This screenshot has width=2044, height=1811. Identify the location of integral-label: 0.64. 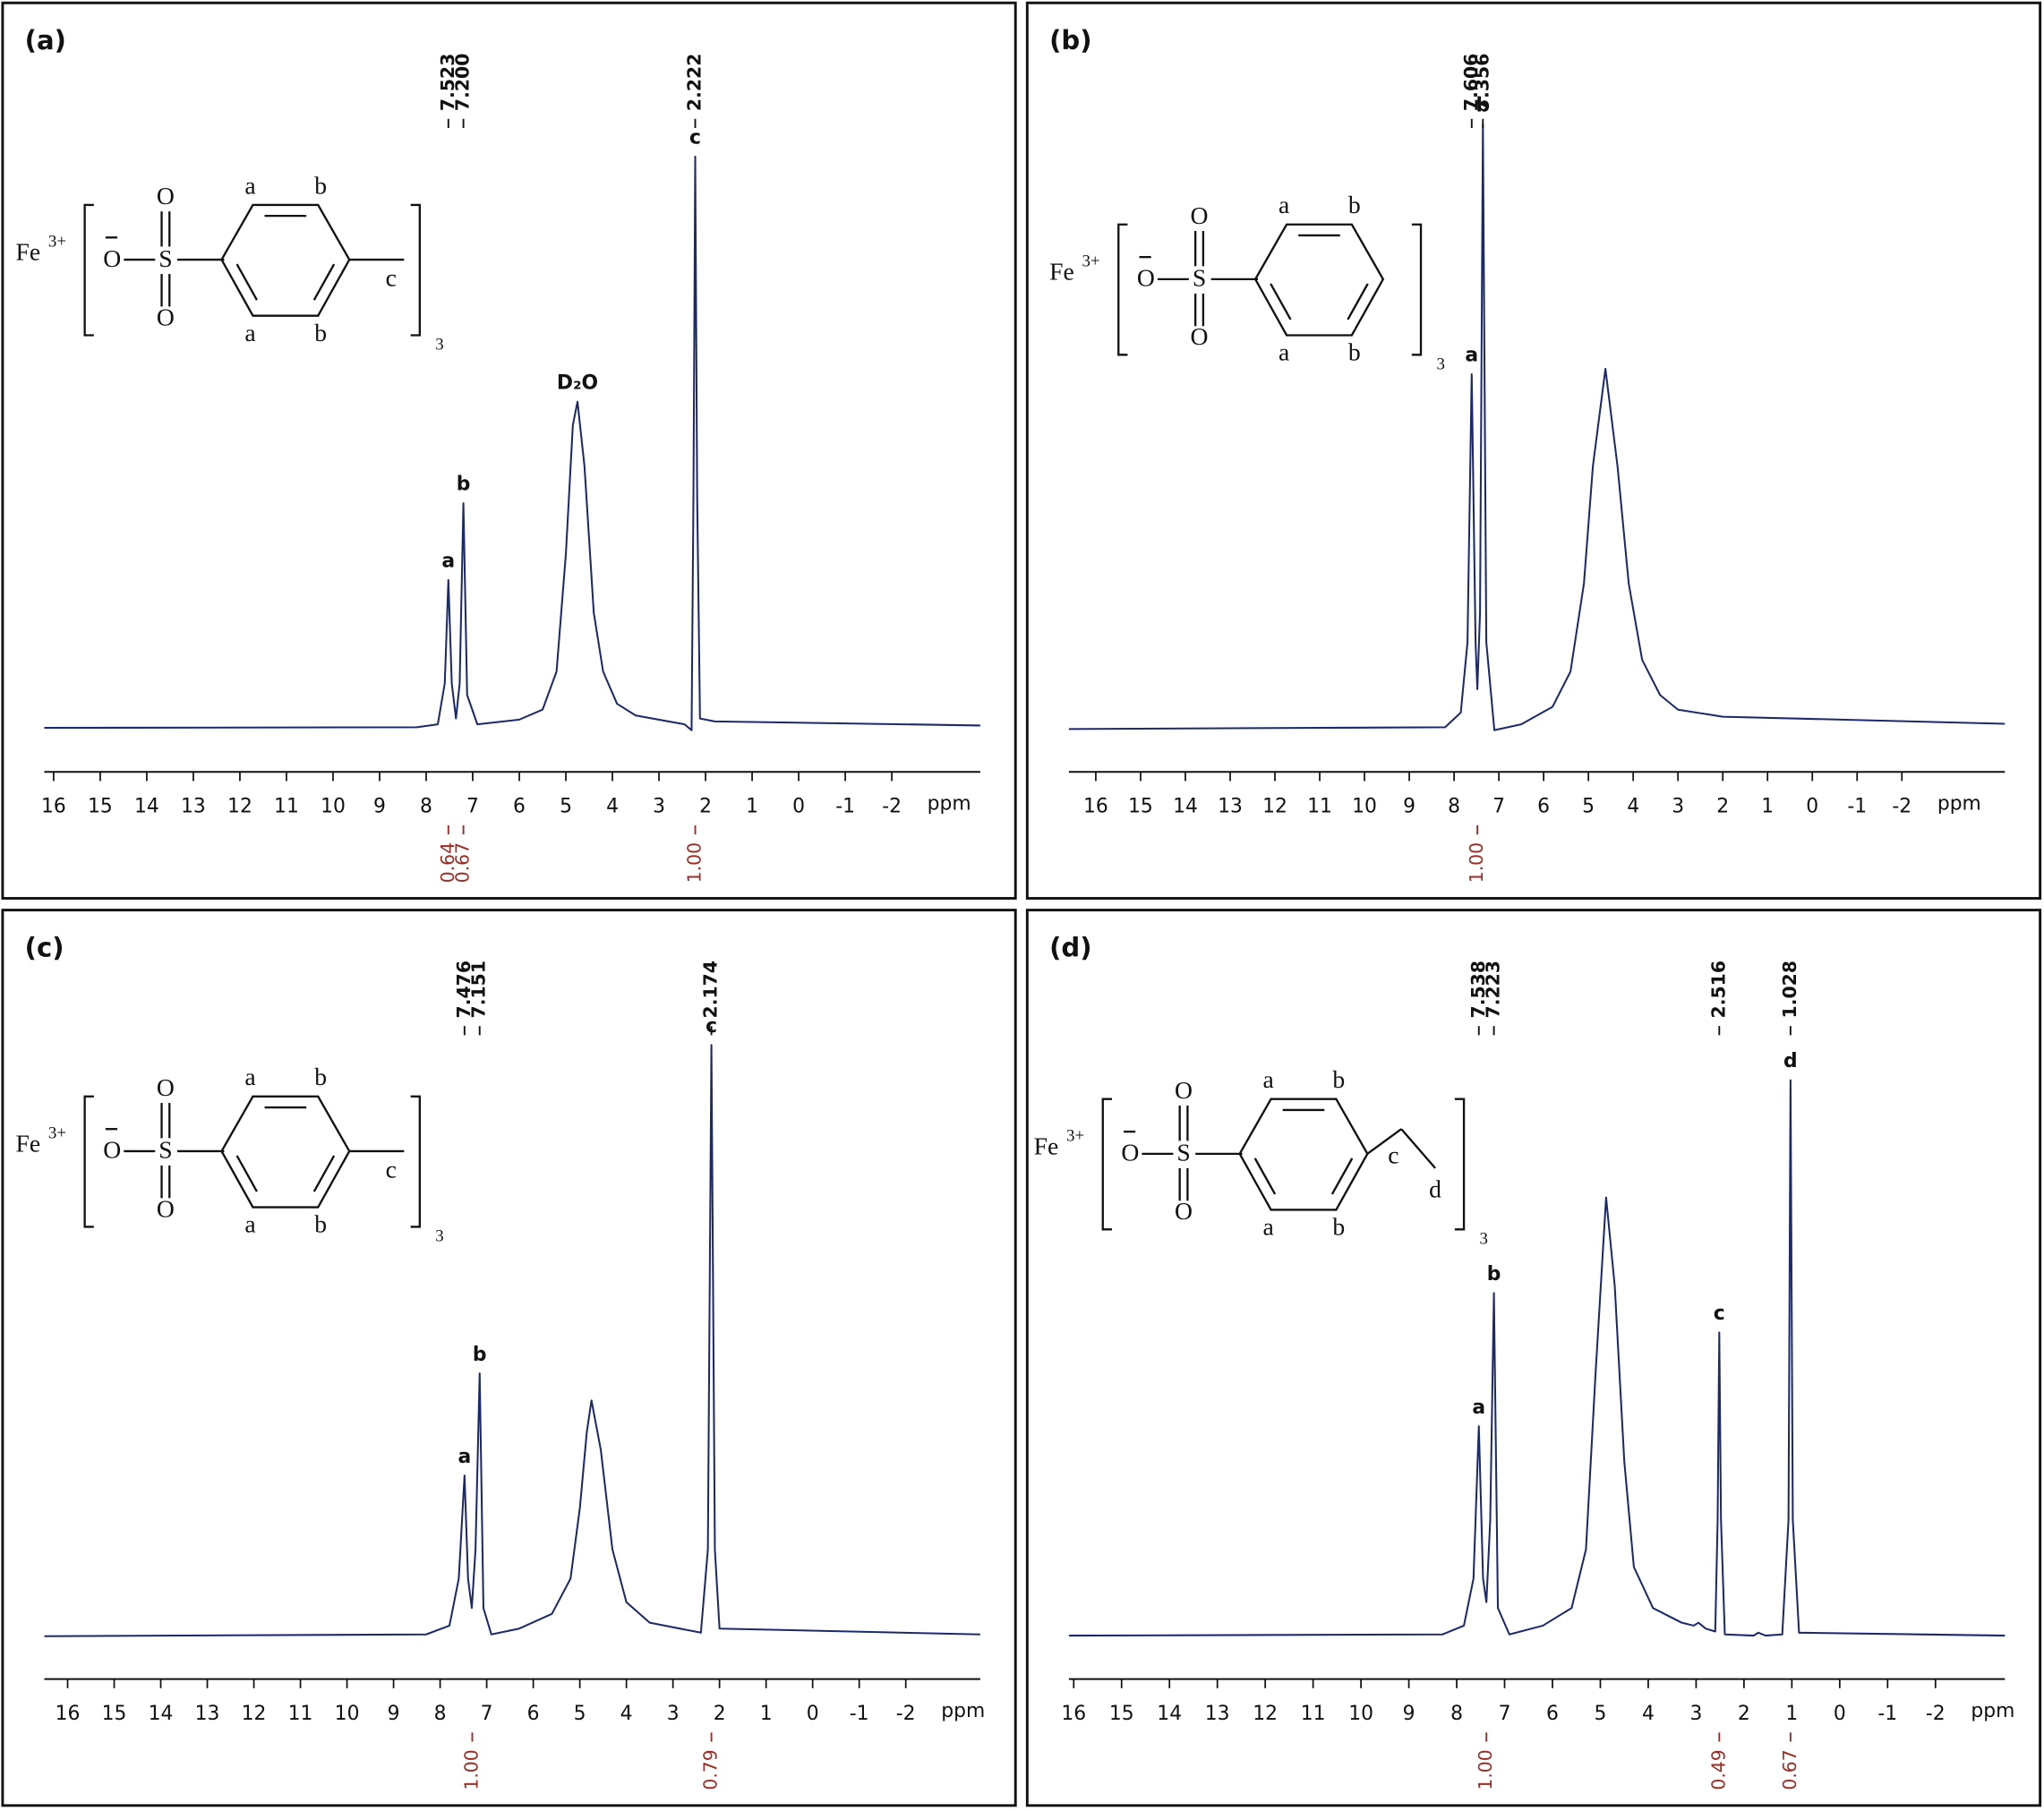
(447, 862).